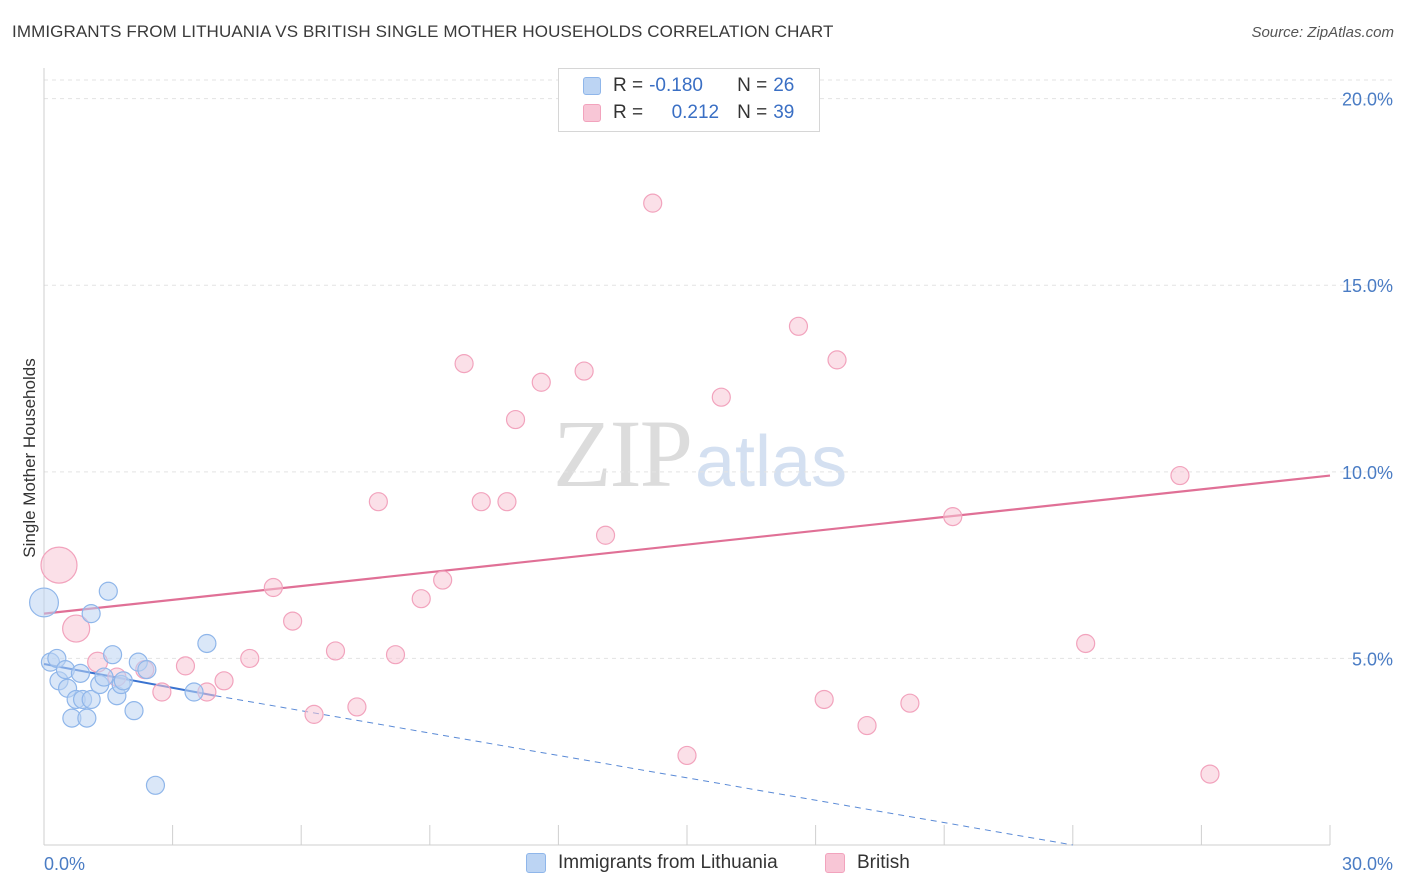 The image size is (1406, 892). I want to click on watermark-zip: ZIP, so click(623, 453).